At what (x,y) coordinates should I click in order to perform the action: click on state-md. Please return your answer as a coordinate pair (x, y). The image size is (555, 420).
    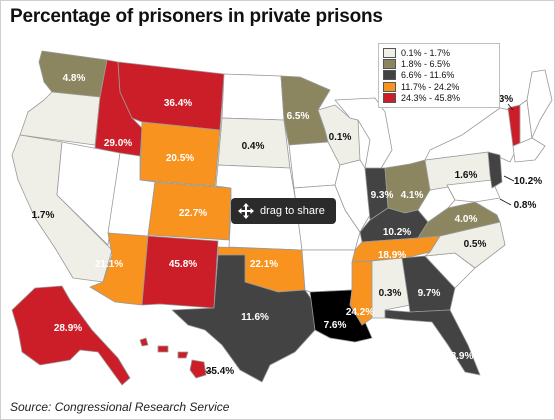
    Looking at the image, I should click on (473, 191).